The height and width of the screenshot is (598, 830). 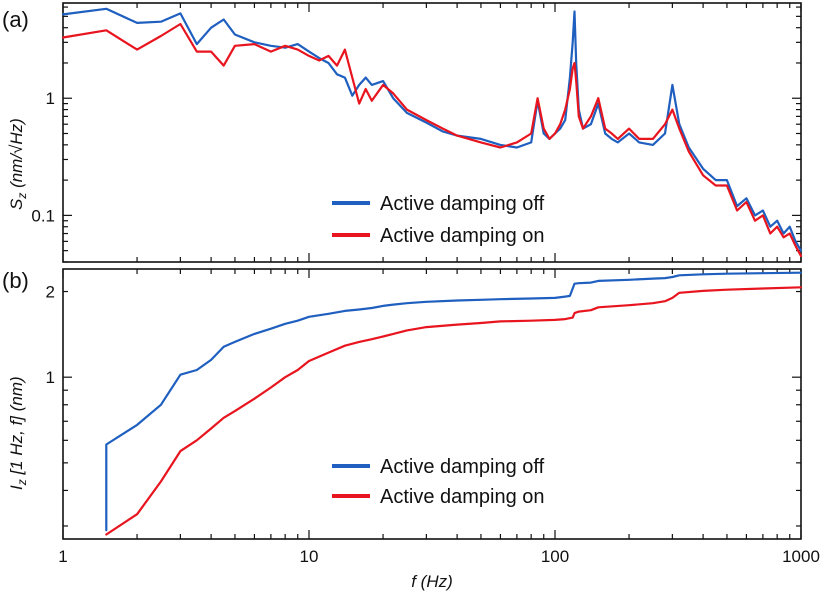 What do you see at coordinates (438, 220) in the screenshot?
I see `panel-a-legend: Active damping off Active damping on` at bounding box center [438, 220].